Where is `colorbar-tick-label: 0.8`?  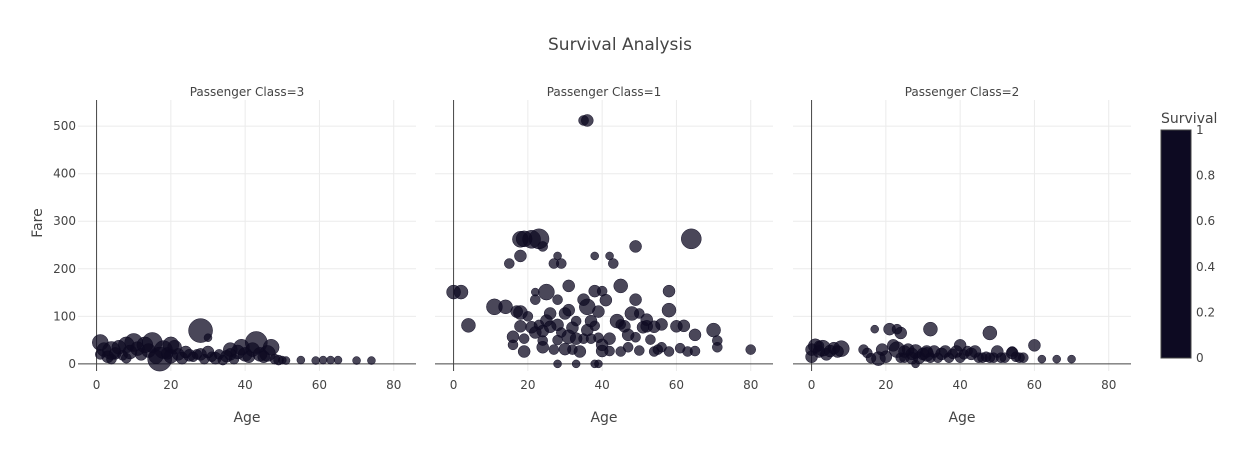 colorbar-tick-label: 0.8 is located at coordinates (1205, 176).